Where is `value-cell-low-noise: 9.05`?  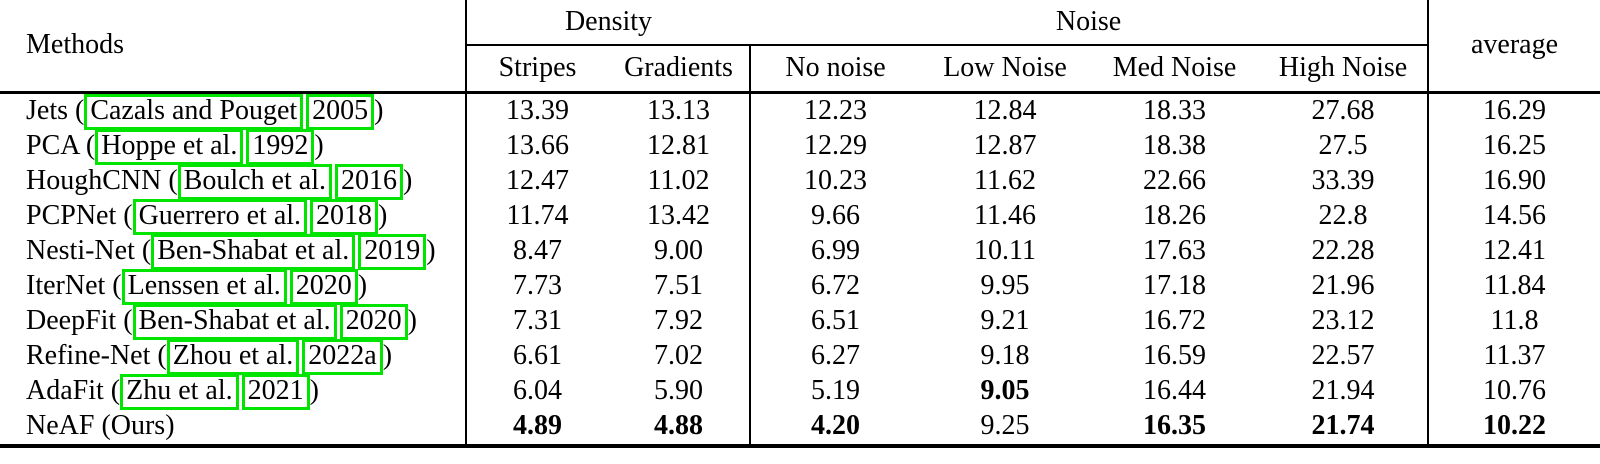 value-cell-low-noise: 9.05 is located at coordinates (1005, 391).